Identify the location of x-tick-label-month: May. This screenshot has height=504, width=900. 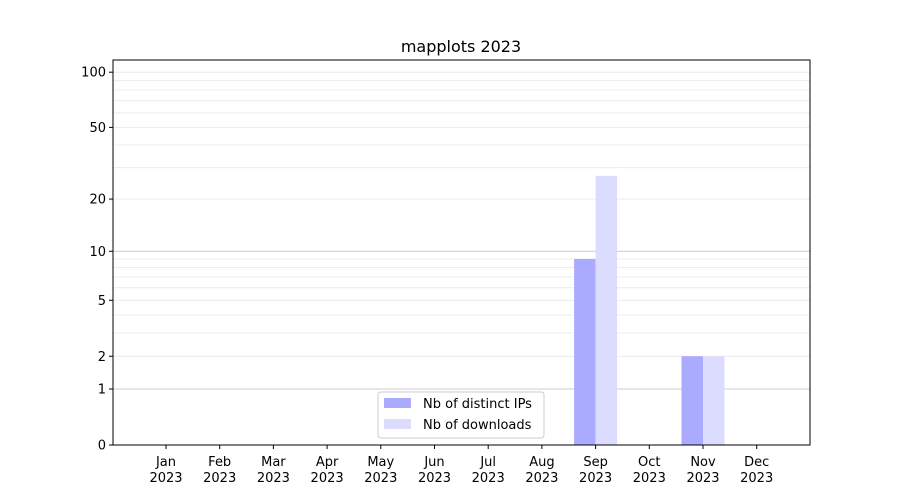
(380, 462).